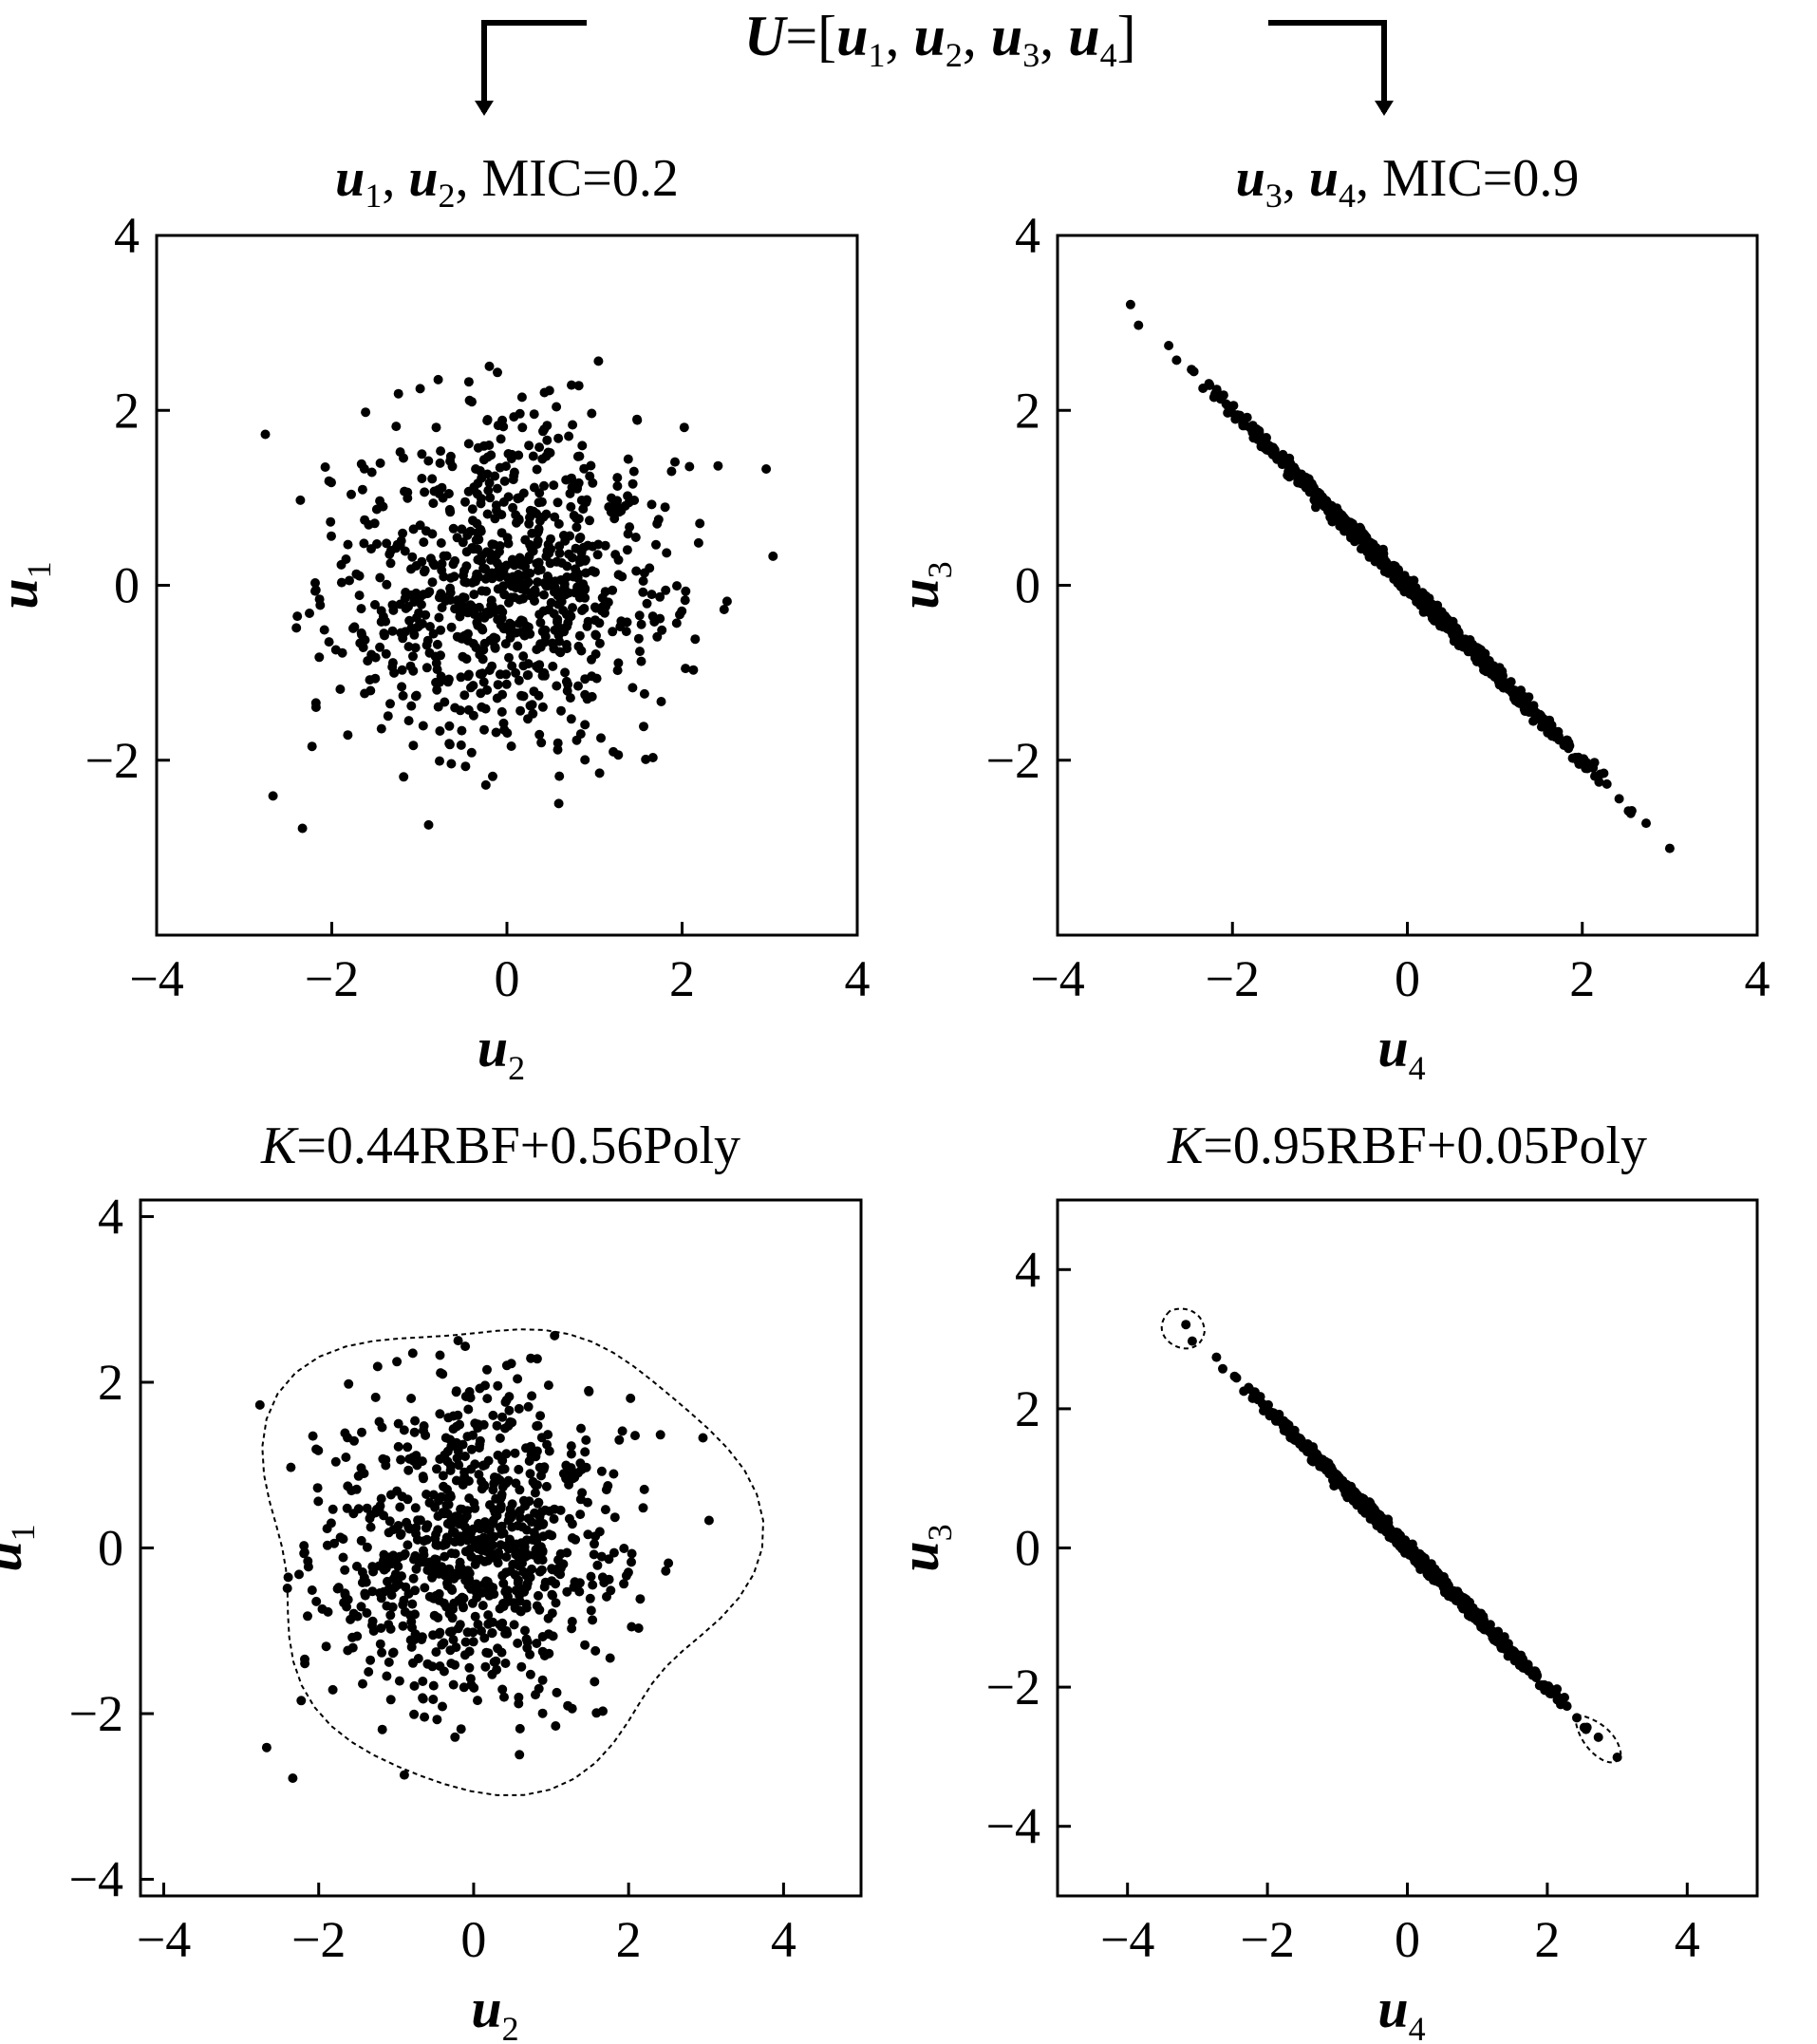 This screenshot has width=1817, height=2044. What do you see at coordinates (1031, 55) in the screenshot?
I see `header-sub-3: 3` at bounding box center [1031, 55].